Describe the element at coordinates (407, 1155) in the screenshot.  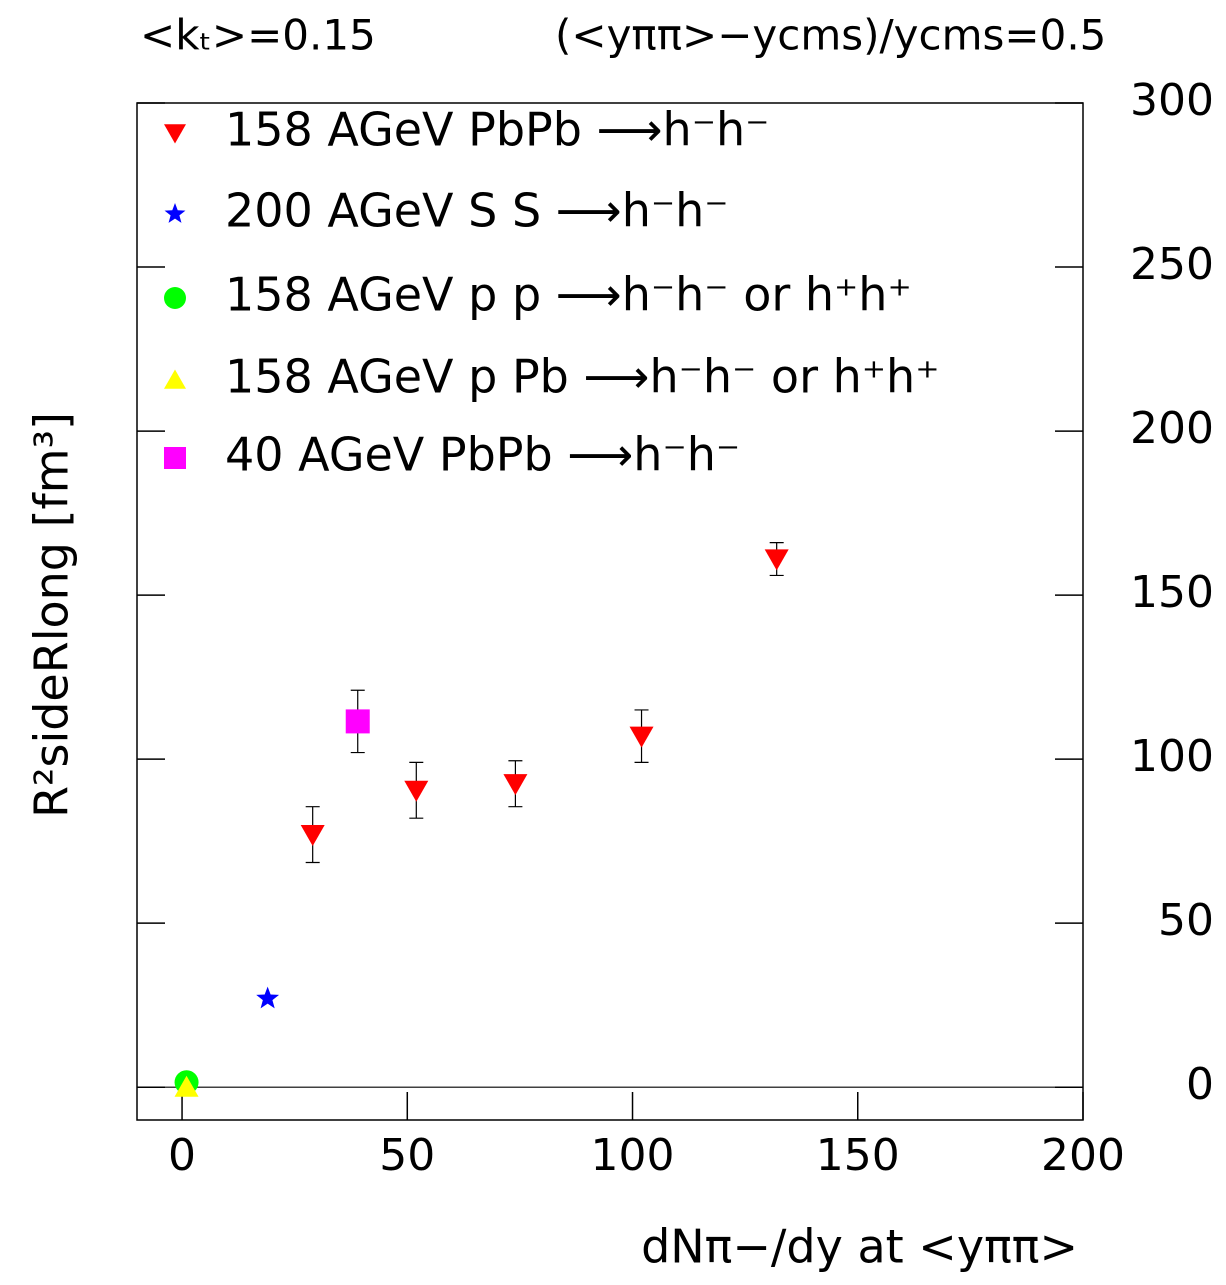
I see `x-tick-label: 50` at that location.